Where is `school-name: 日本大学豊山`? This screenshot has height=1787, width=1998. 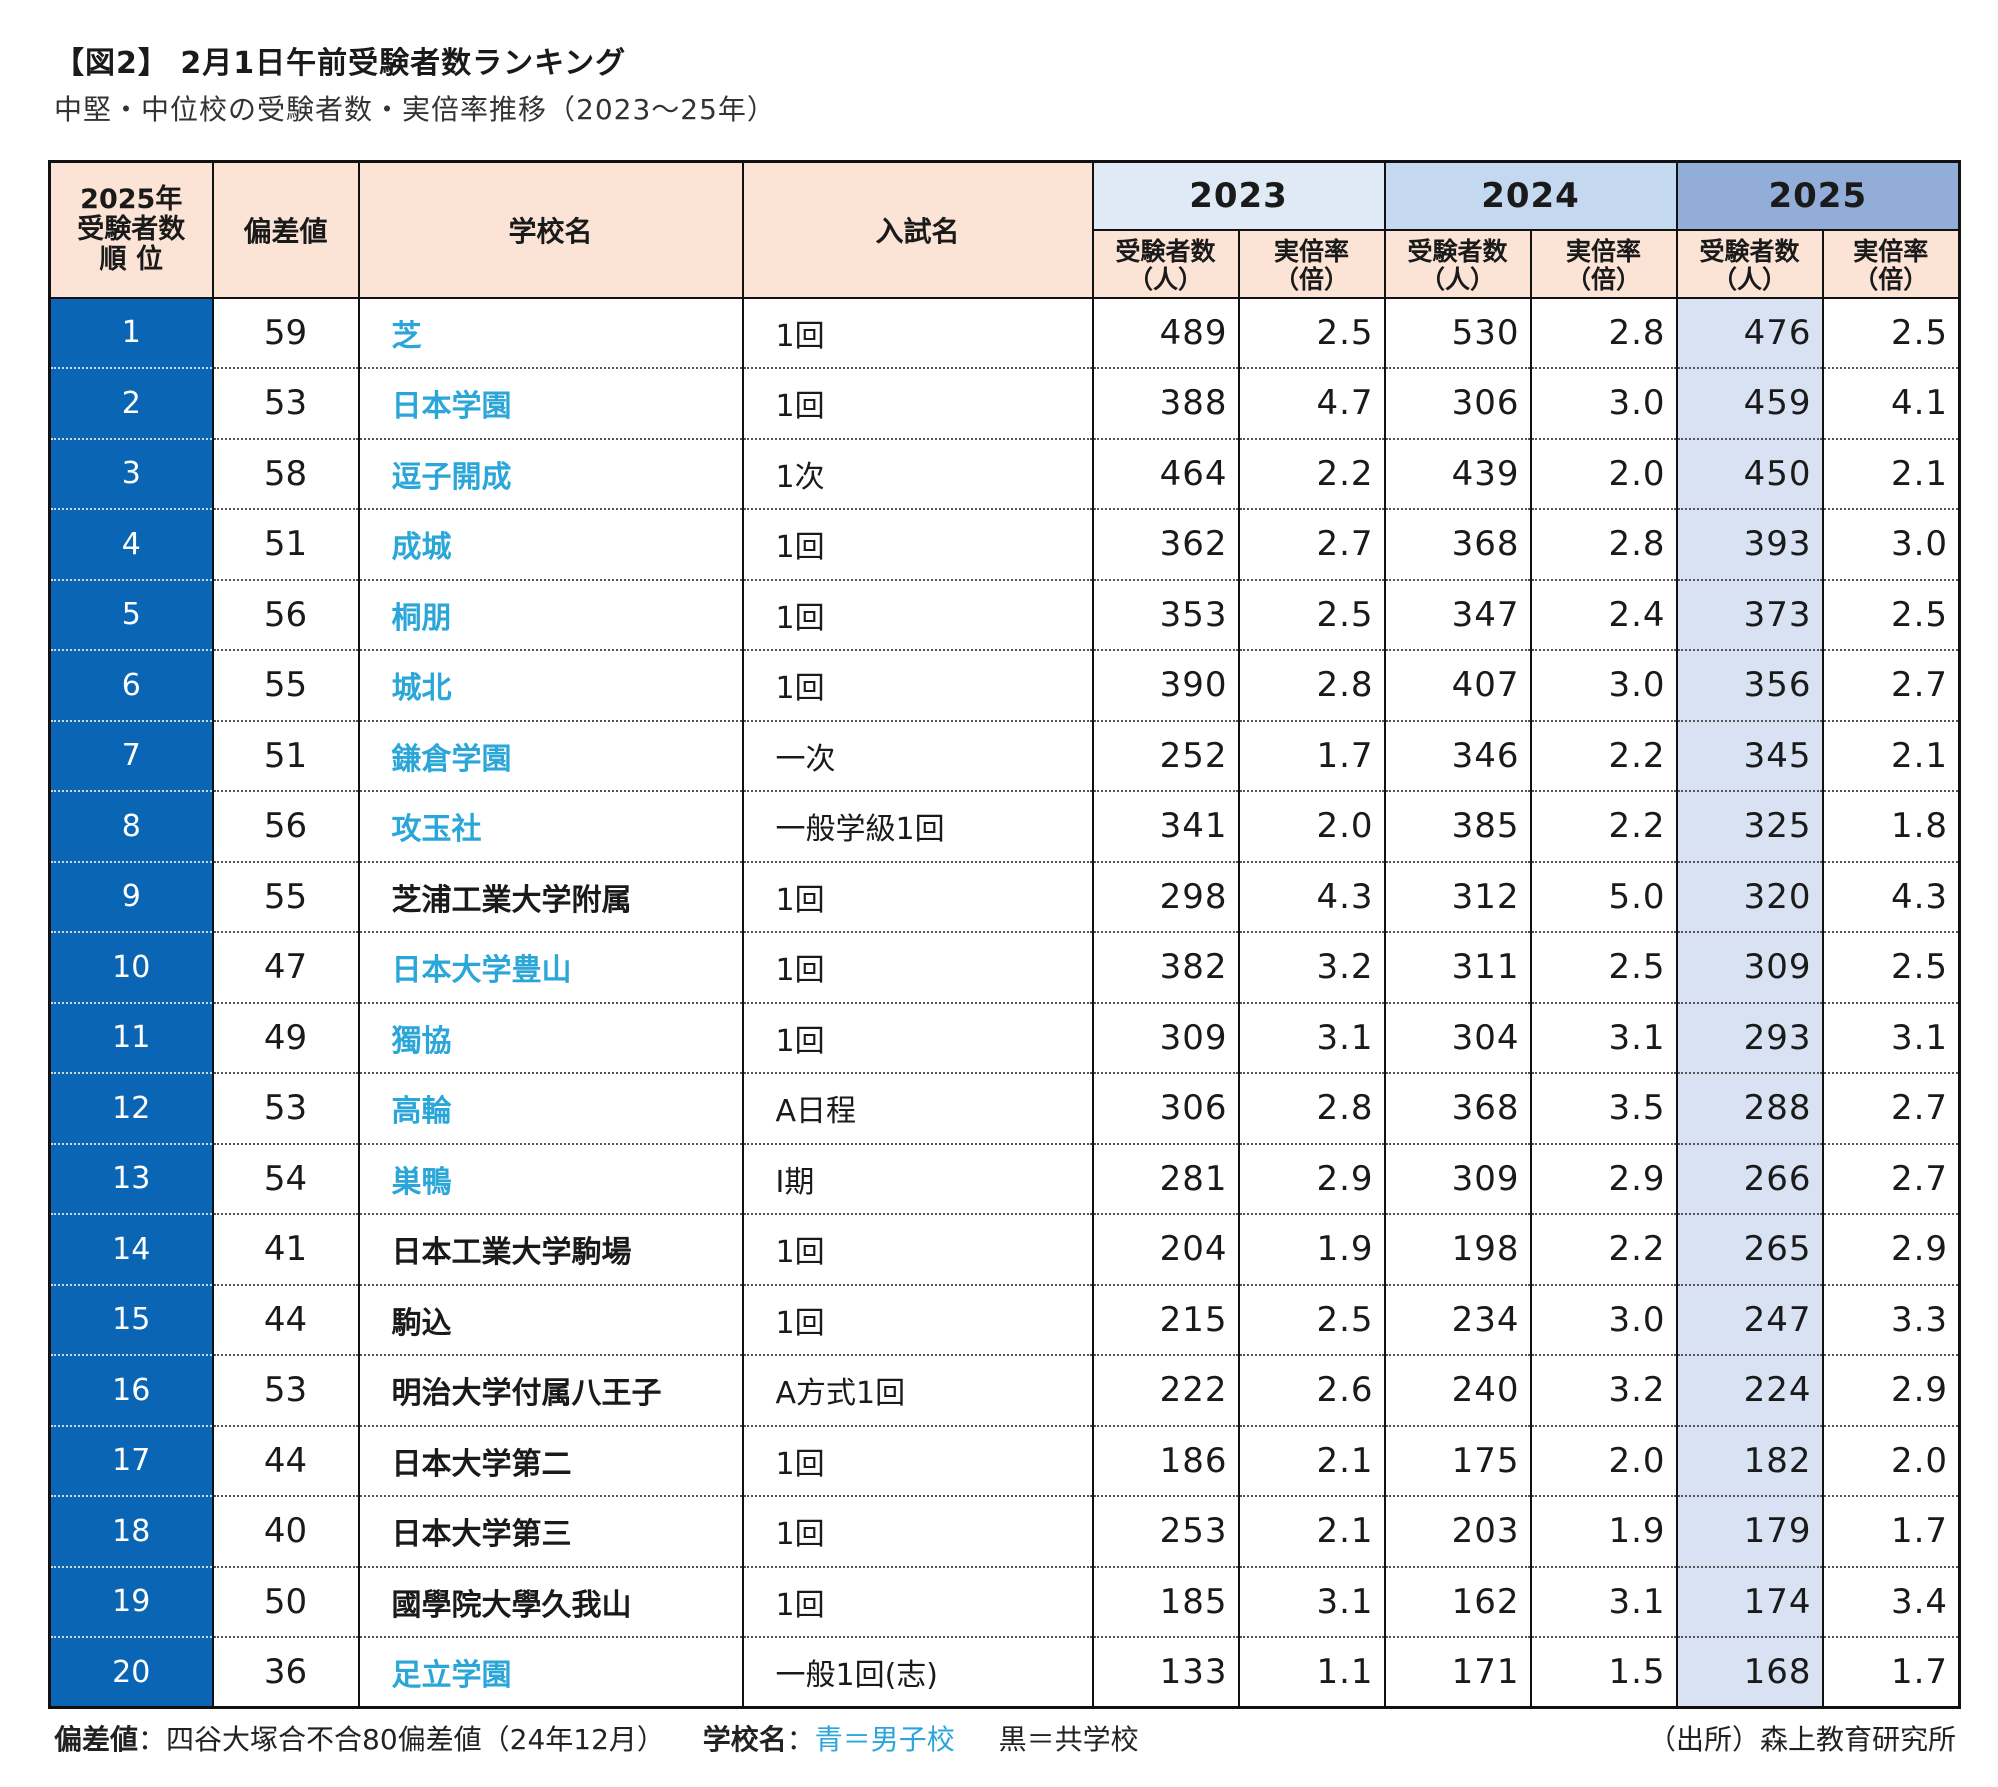
school-name: 日本大学豊山 is located at coordinates (550, 968).